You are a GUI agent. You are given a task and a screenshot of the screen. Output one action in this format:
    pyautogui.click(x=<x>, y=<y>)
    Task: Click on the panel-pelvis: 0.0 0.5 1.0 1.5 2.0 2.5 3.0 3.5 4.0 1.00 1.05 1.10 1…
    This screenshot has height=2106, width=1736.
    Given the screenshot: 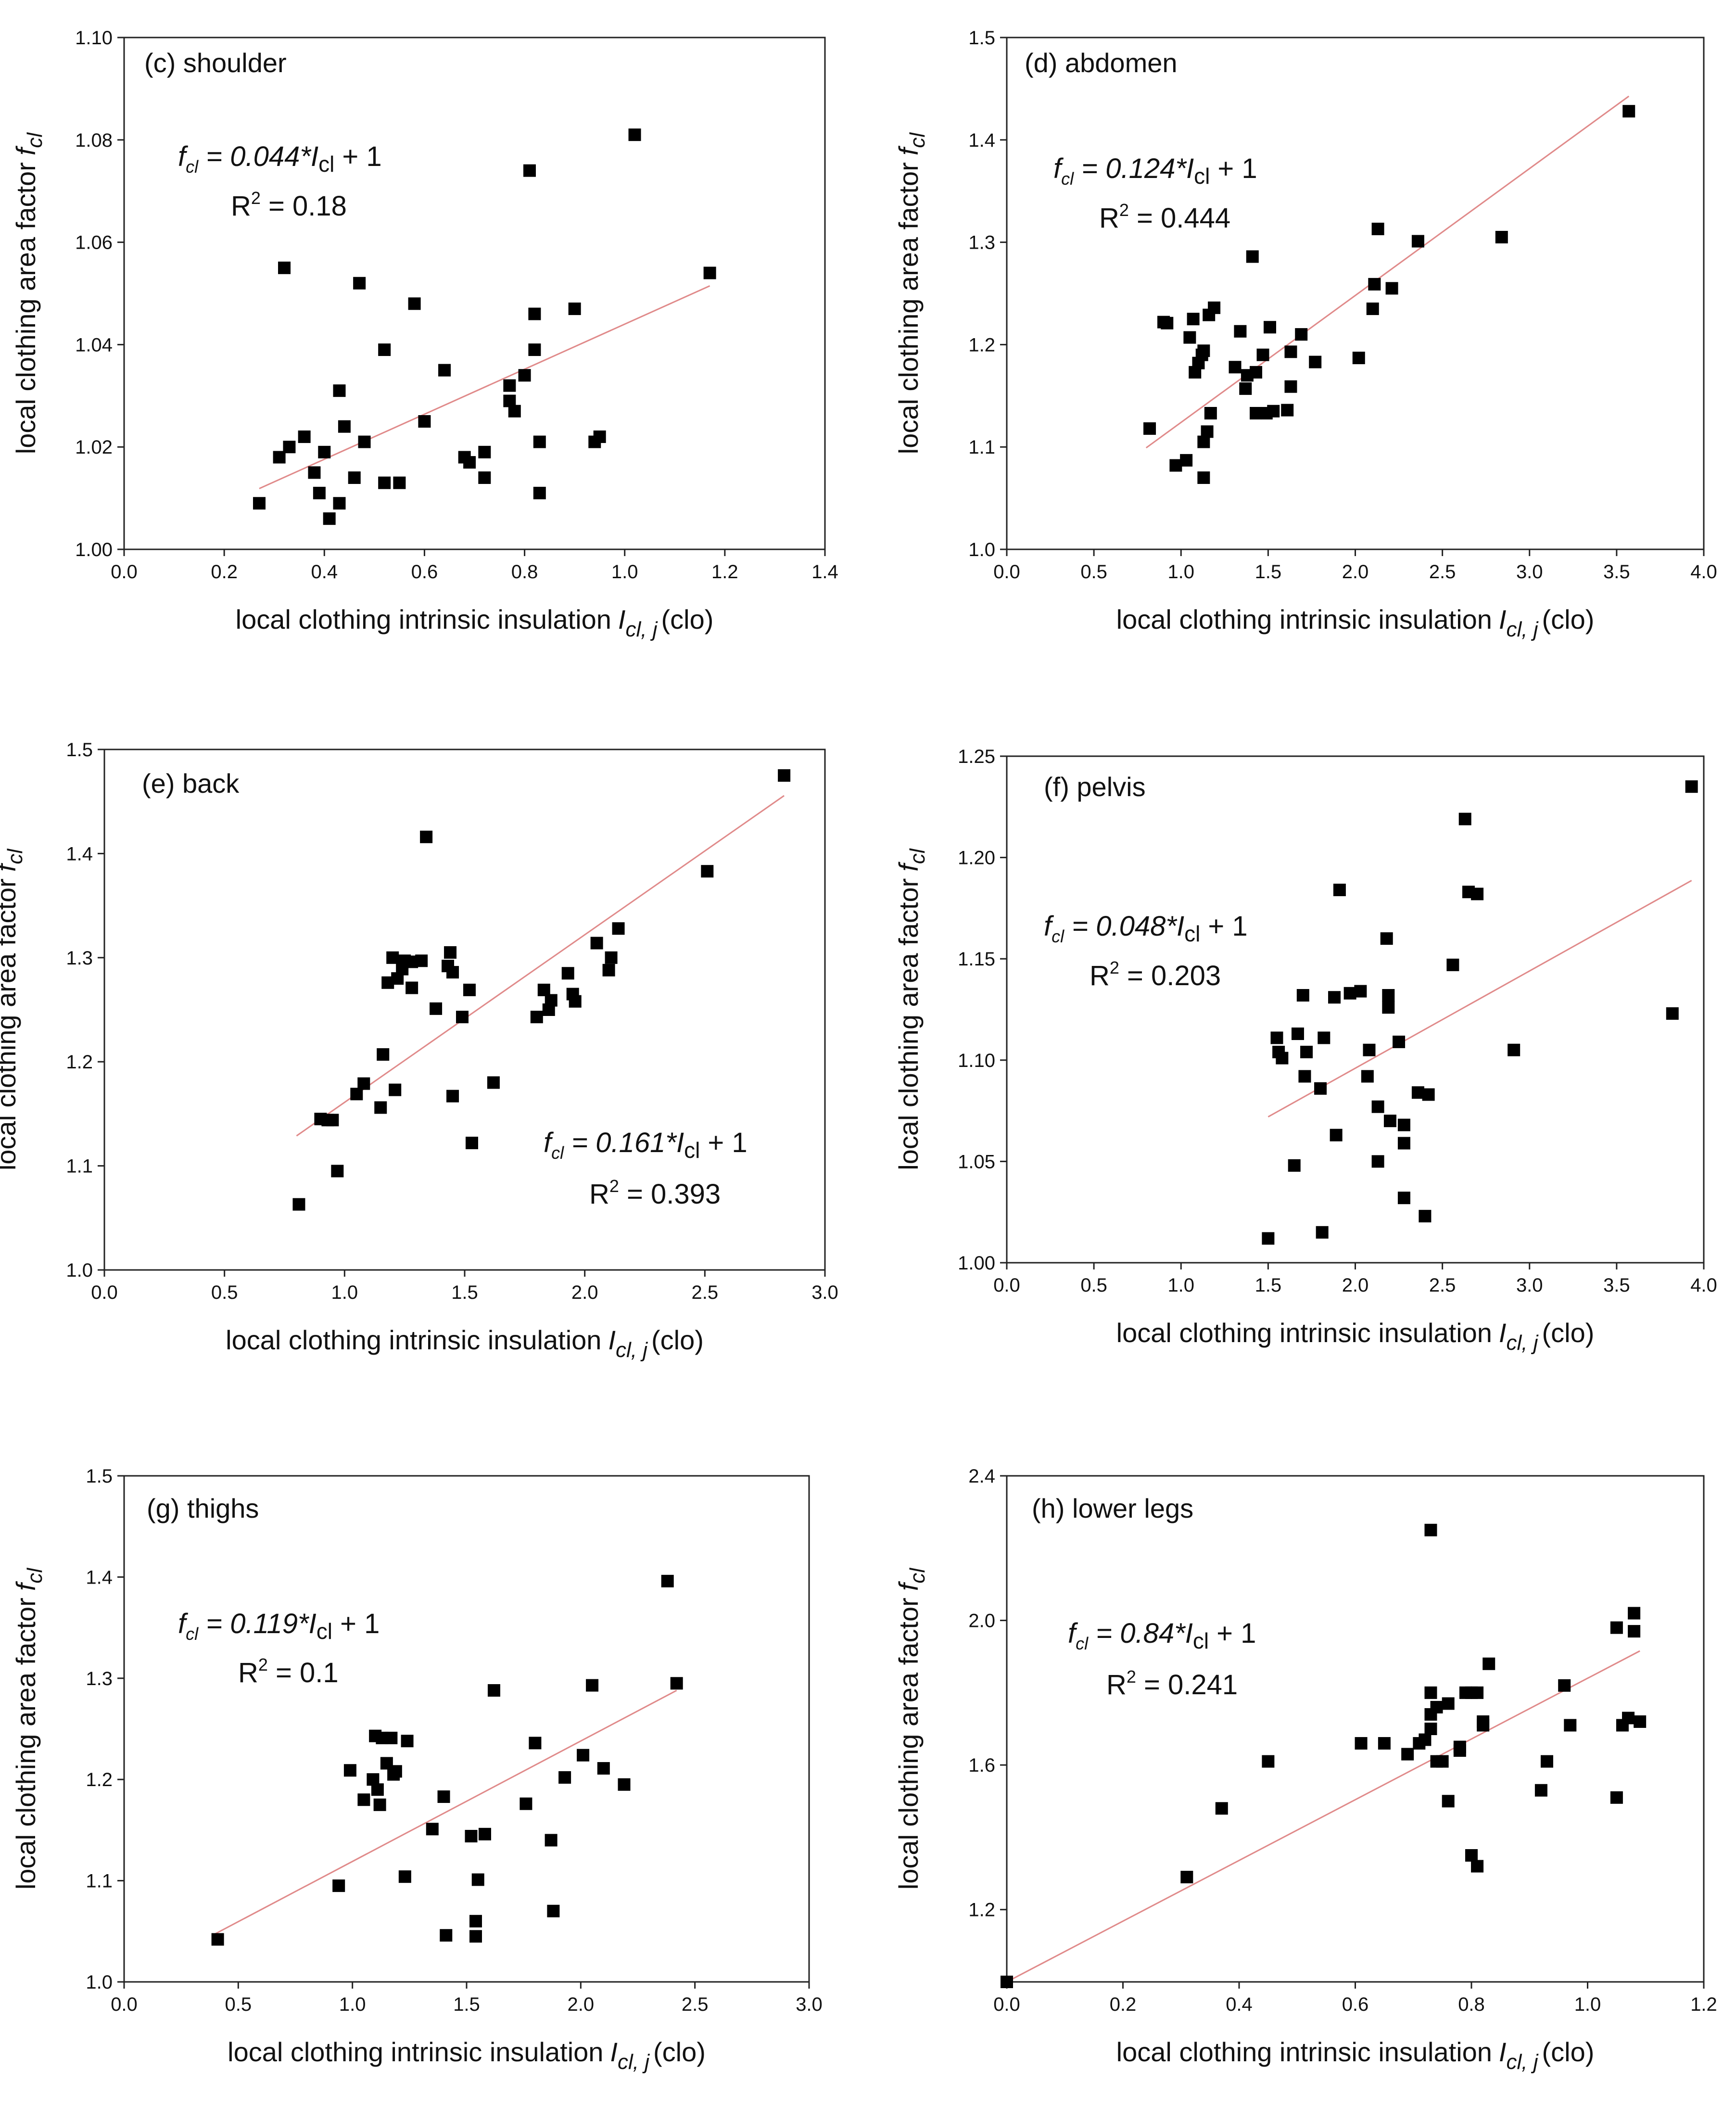 What is the action you would take?
    pyautogui.click(x=1305, y=1051)
    